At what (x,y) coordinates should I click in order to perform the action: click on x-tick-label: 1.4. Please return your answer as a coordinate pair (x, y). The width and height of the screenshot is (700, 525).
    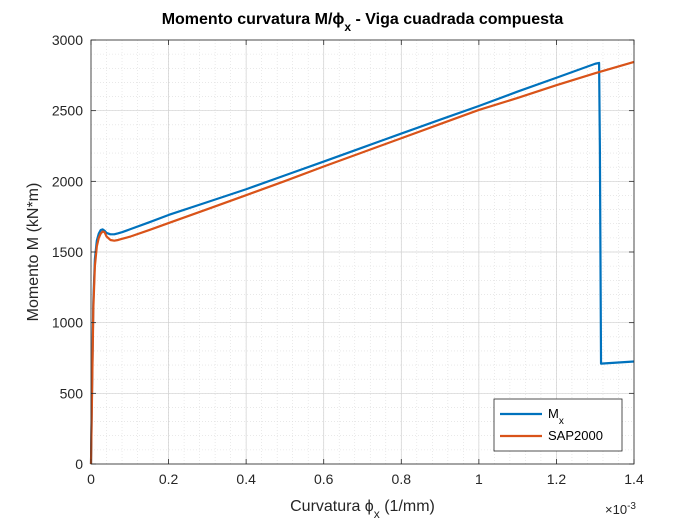
    Looking at the image, I should click on (634, 479).